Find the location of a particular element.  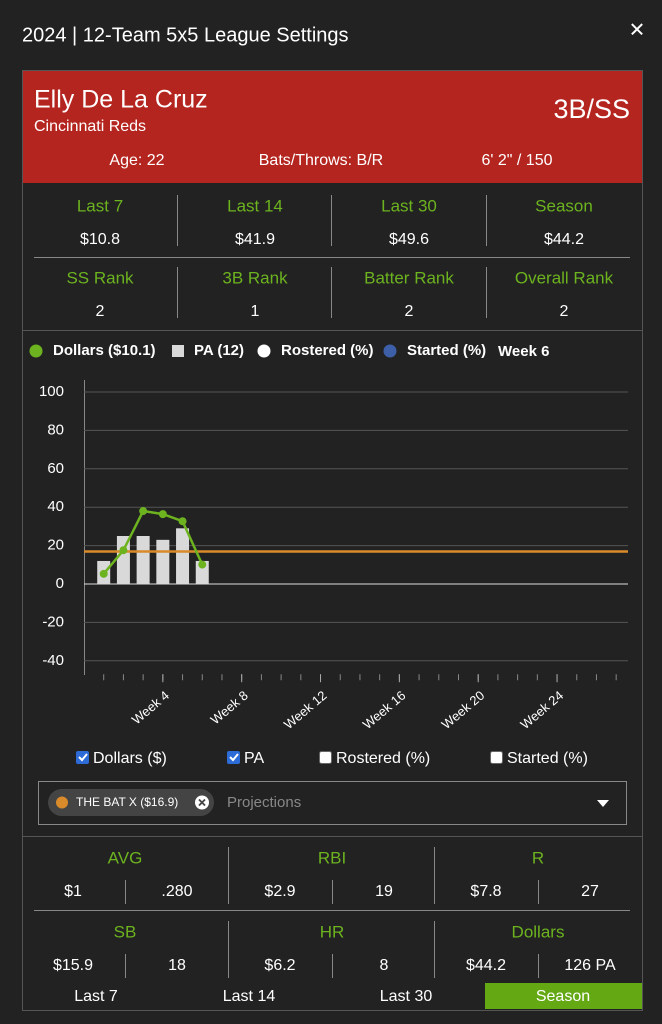

dropdown-arrow is located at coordinates (603, 803).